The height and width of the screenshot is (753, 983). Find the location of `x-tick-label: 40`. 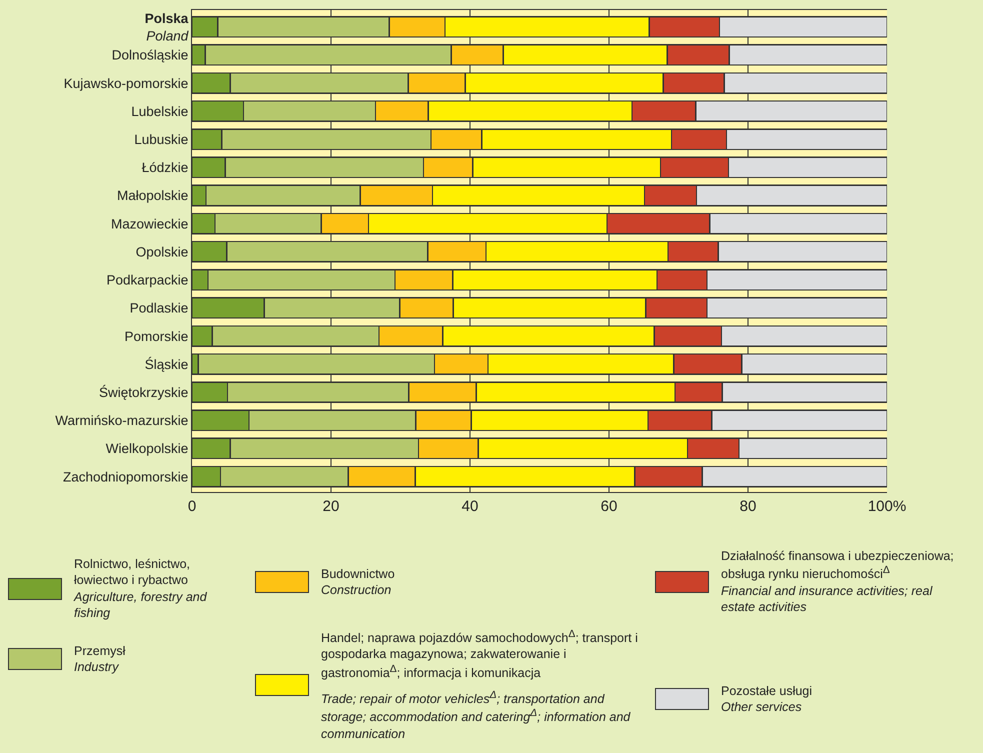

x-tick-label: 40 is located at coordinates (470, 506).